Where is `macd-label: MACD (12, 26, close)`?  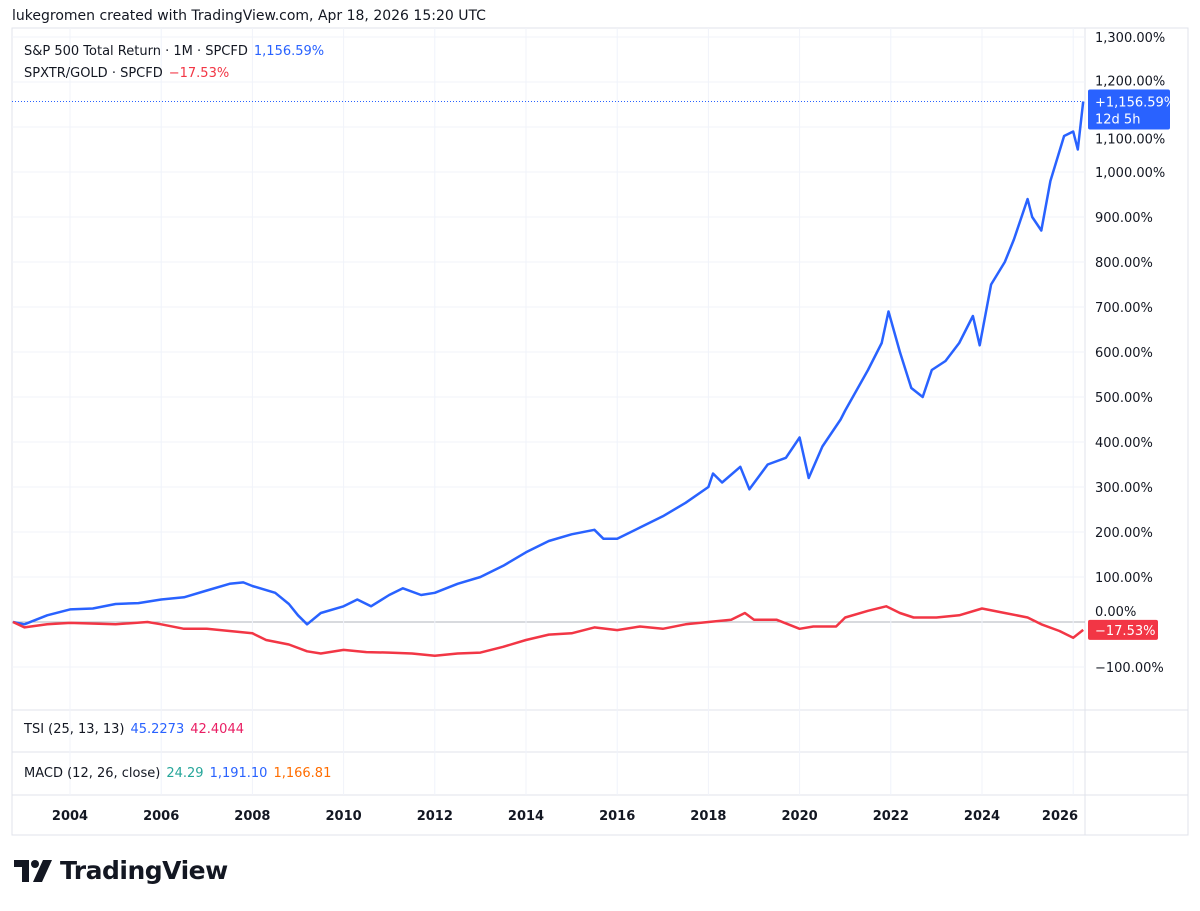 macd-label: MACD (12, 26, close) is located at coordinates (92, 773).